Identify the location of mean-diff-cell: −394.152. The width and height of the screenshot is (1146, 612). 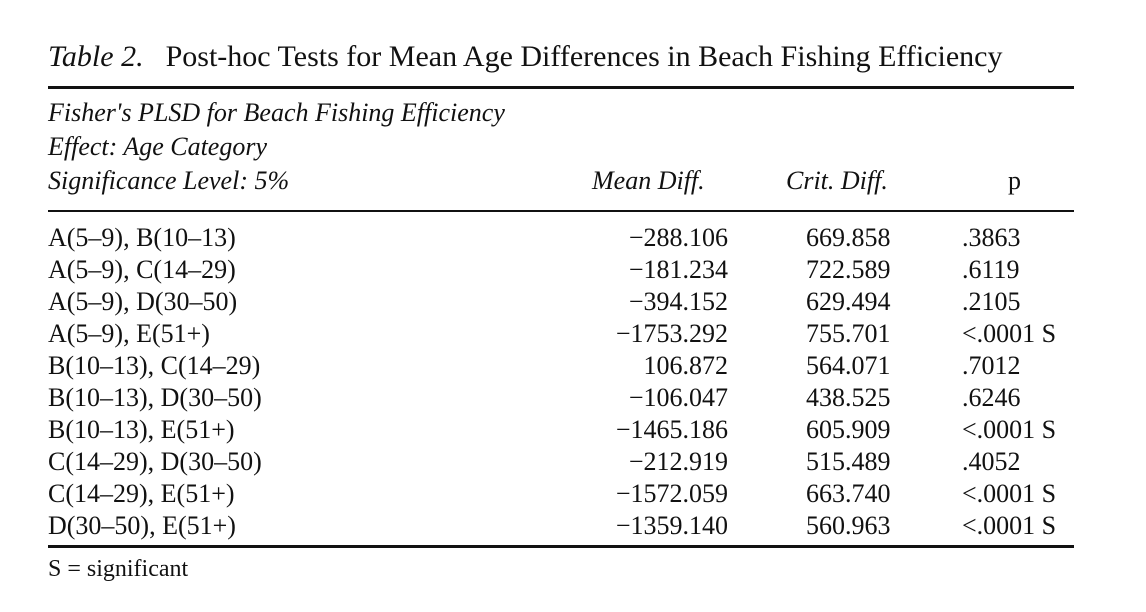
(678, 301).